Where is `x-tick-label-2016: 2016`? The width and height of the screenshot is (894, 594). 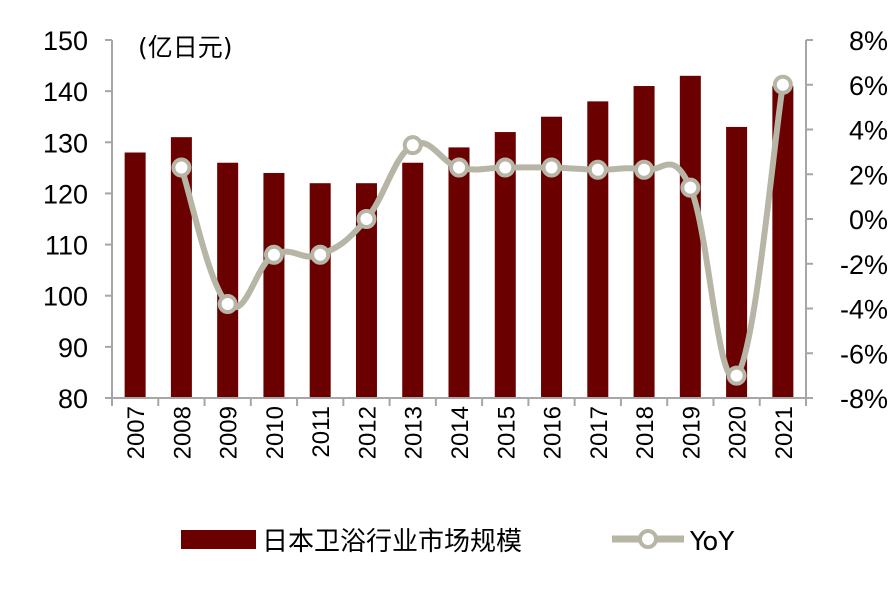
x-tick-label-2016: 2016 is located at coordinates (553, 432).